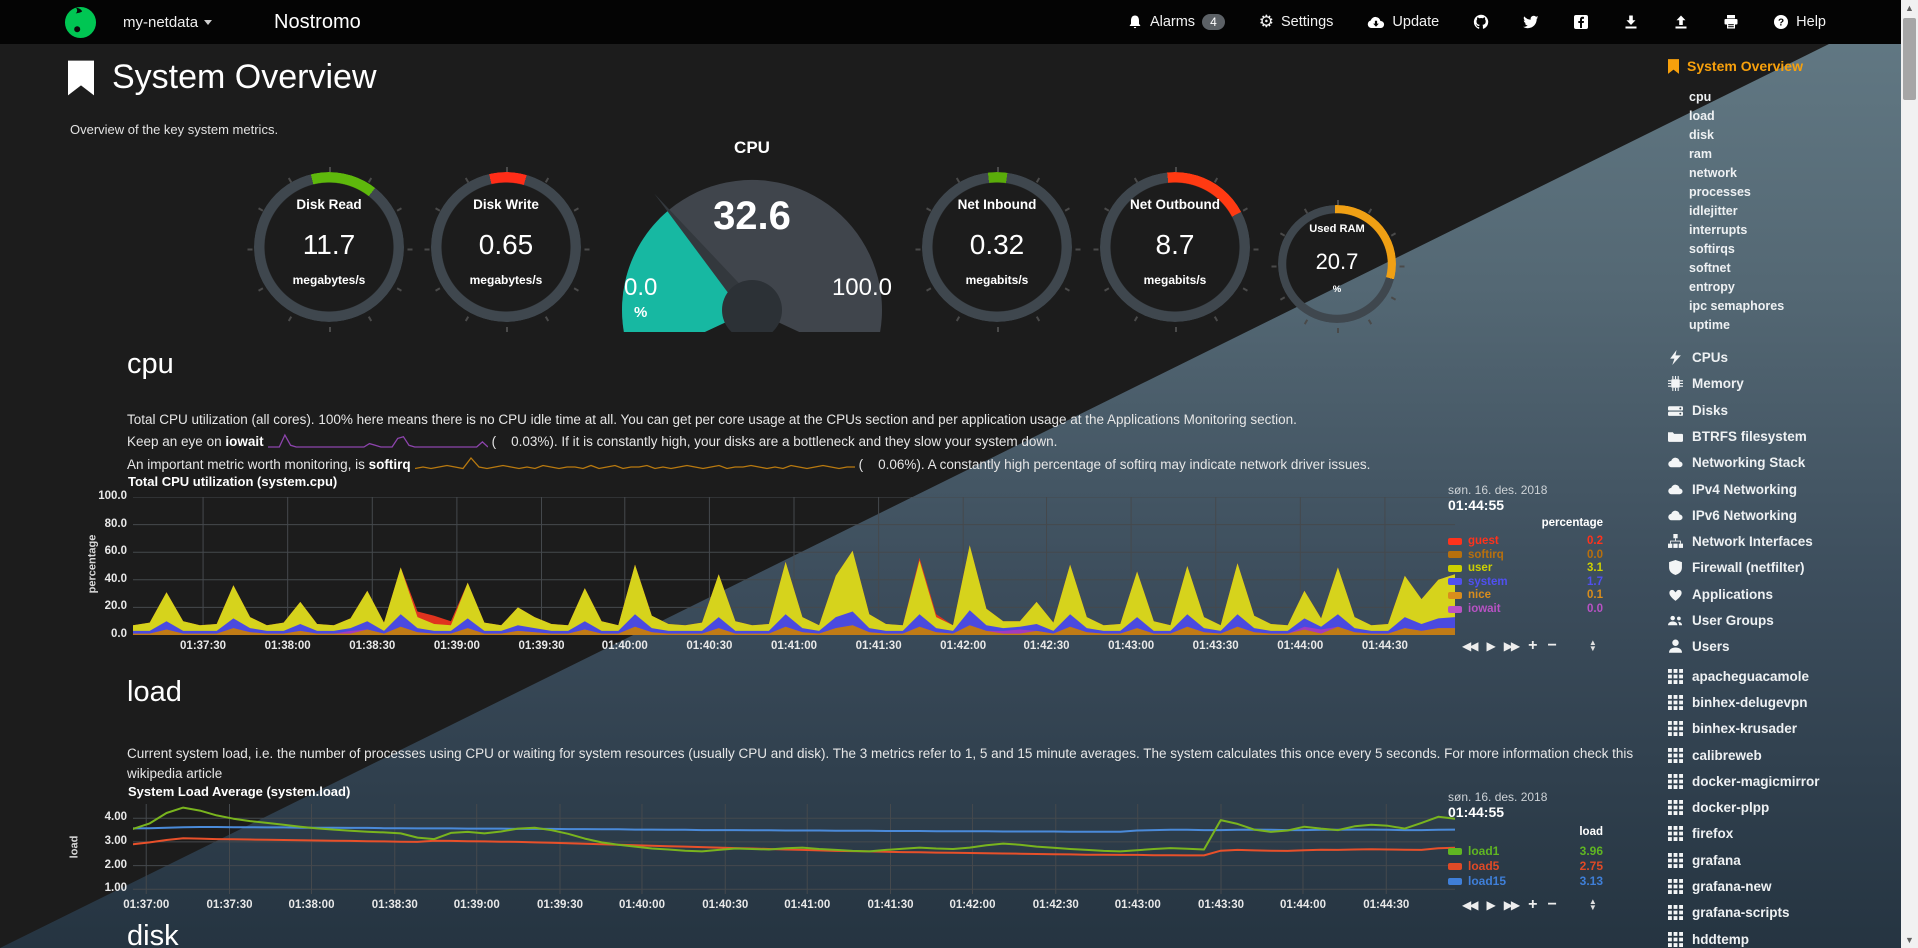 This screenshot has height=948, width=1918. What do you see at coordinates (1525, 881) in the screenshot?
I see `legend-row-load15: load15 3.13` at bounding box center [1525, 881].